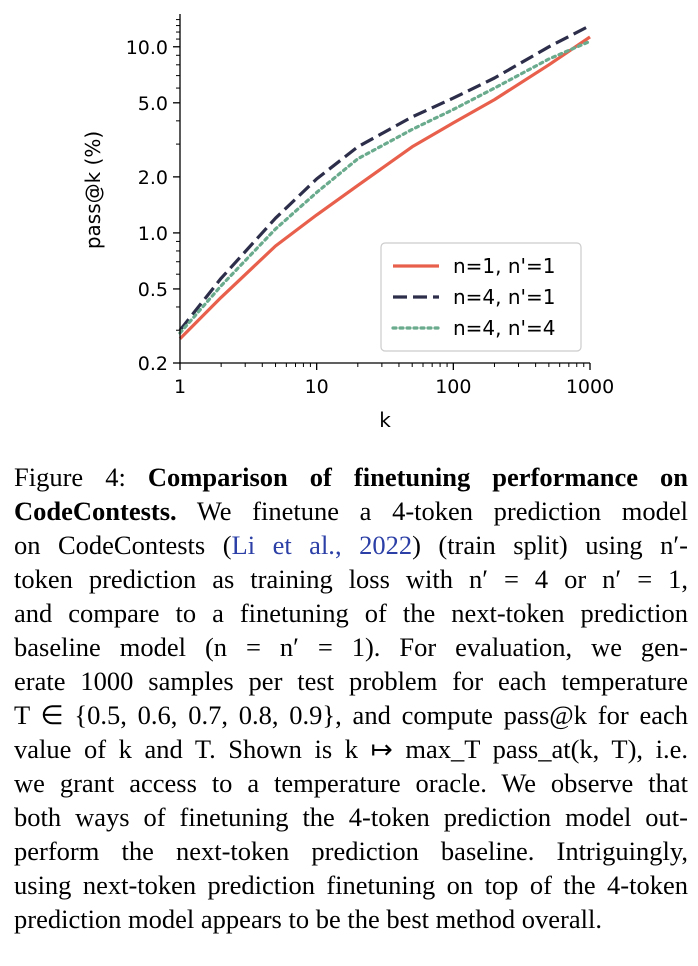 The height and width of the screenshot is (966, 698). Describe the element at coordinates (317, 387) in the screenshot. I see `x-tick-label: 10` at that location.